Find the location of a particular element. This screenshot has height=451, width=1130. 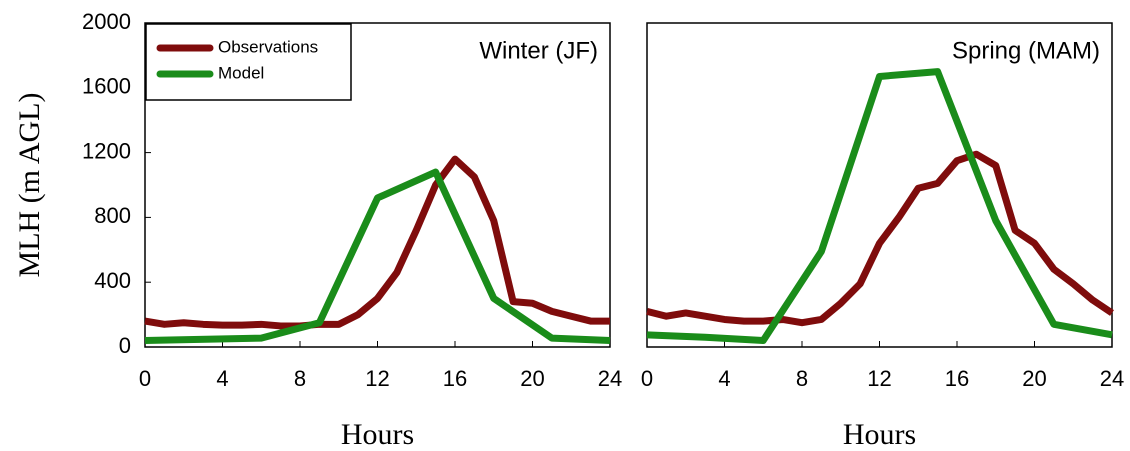

panel-title: Winter (JF) is located at coordinates (538, 50).